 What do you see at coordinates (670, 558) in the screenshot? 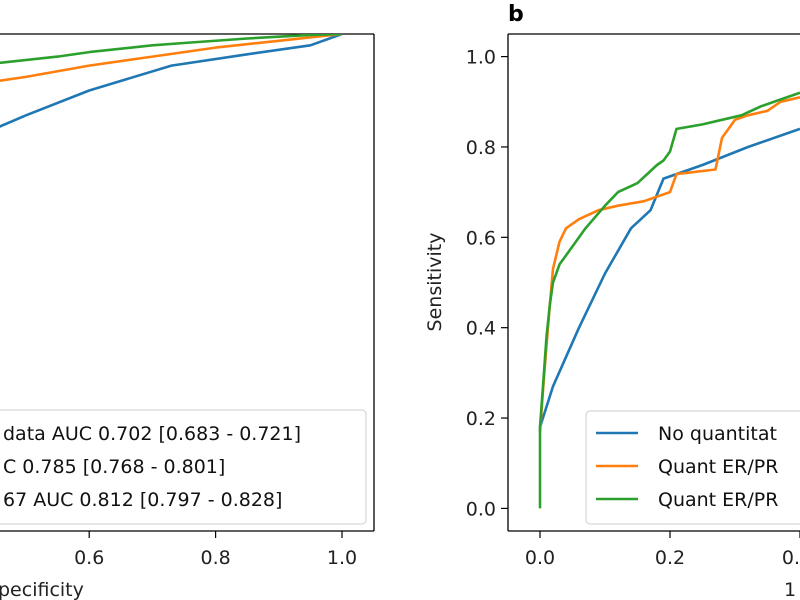
I see `panel-b-xtick-label-1: 0.2` at bounding box center [670, 558].